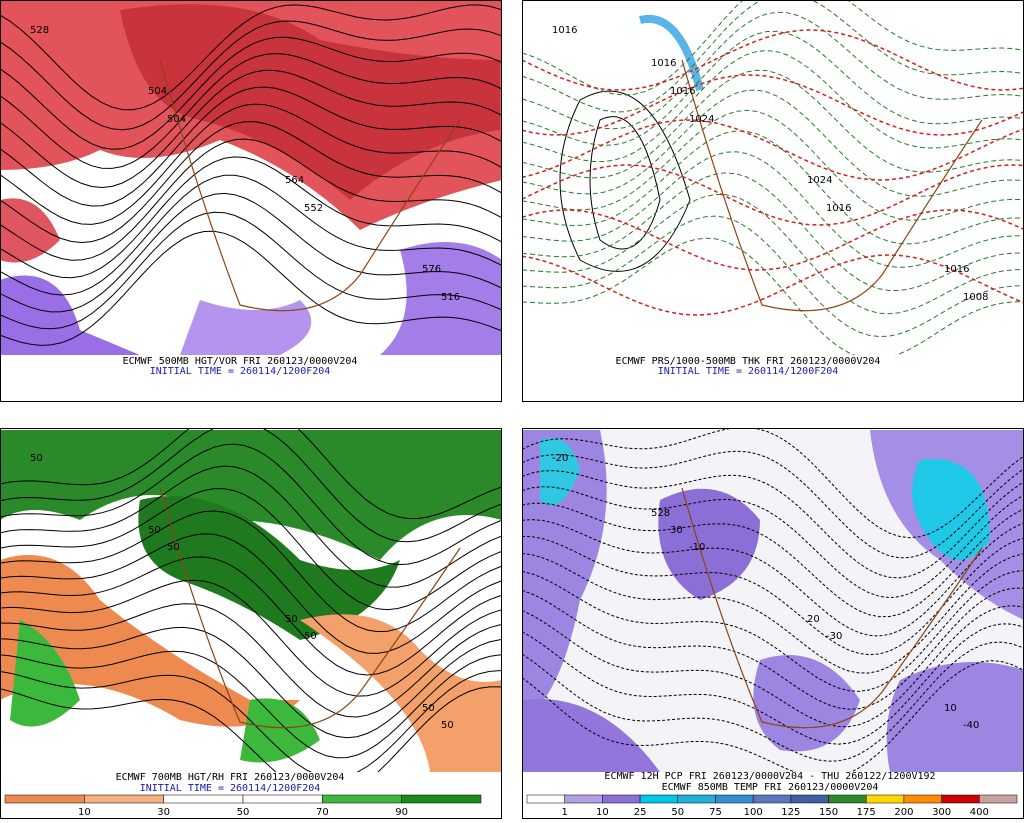 Image resolution: width=1024 pixels, height=823 pixels. What do you see at coordinates (230, 788) in the screenshot?
I see `caption: INITIAL TIME = 260114/1200F204` at bounding box center [230, 788].